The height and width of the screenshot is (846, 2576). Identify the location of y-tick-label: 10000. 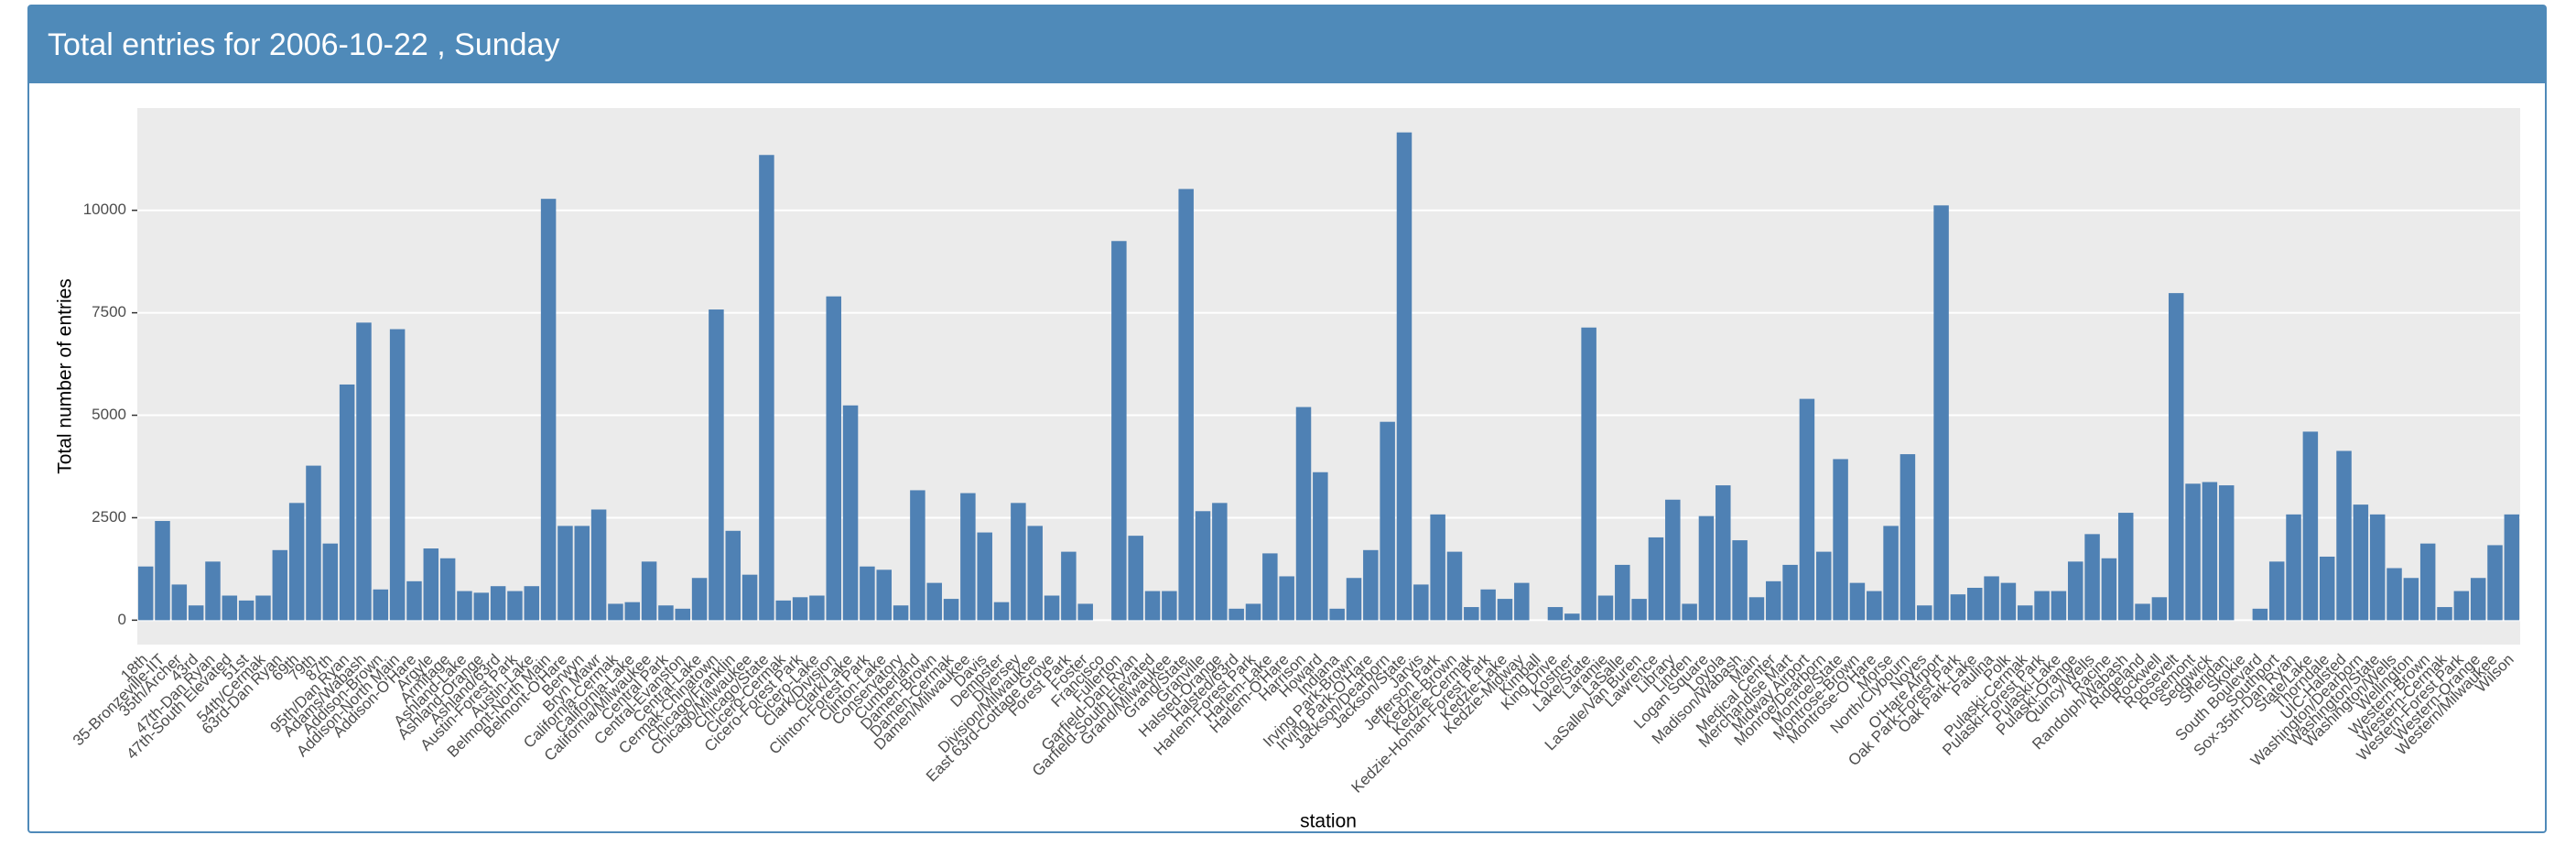
(105, 209).